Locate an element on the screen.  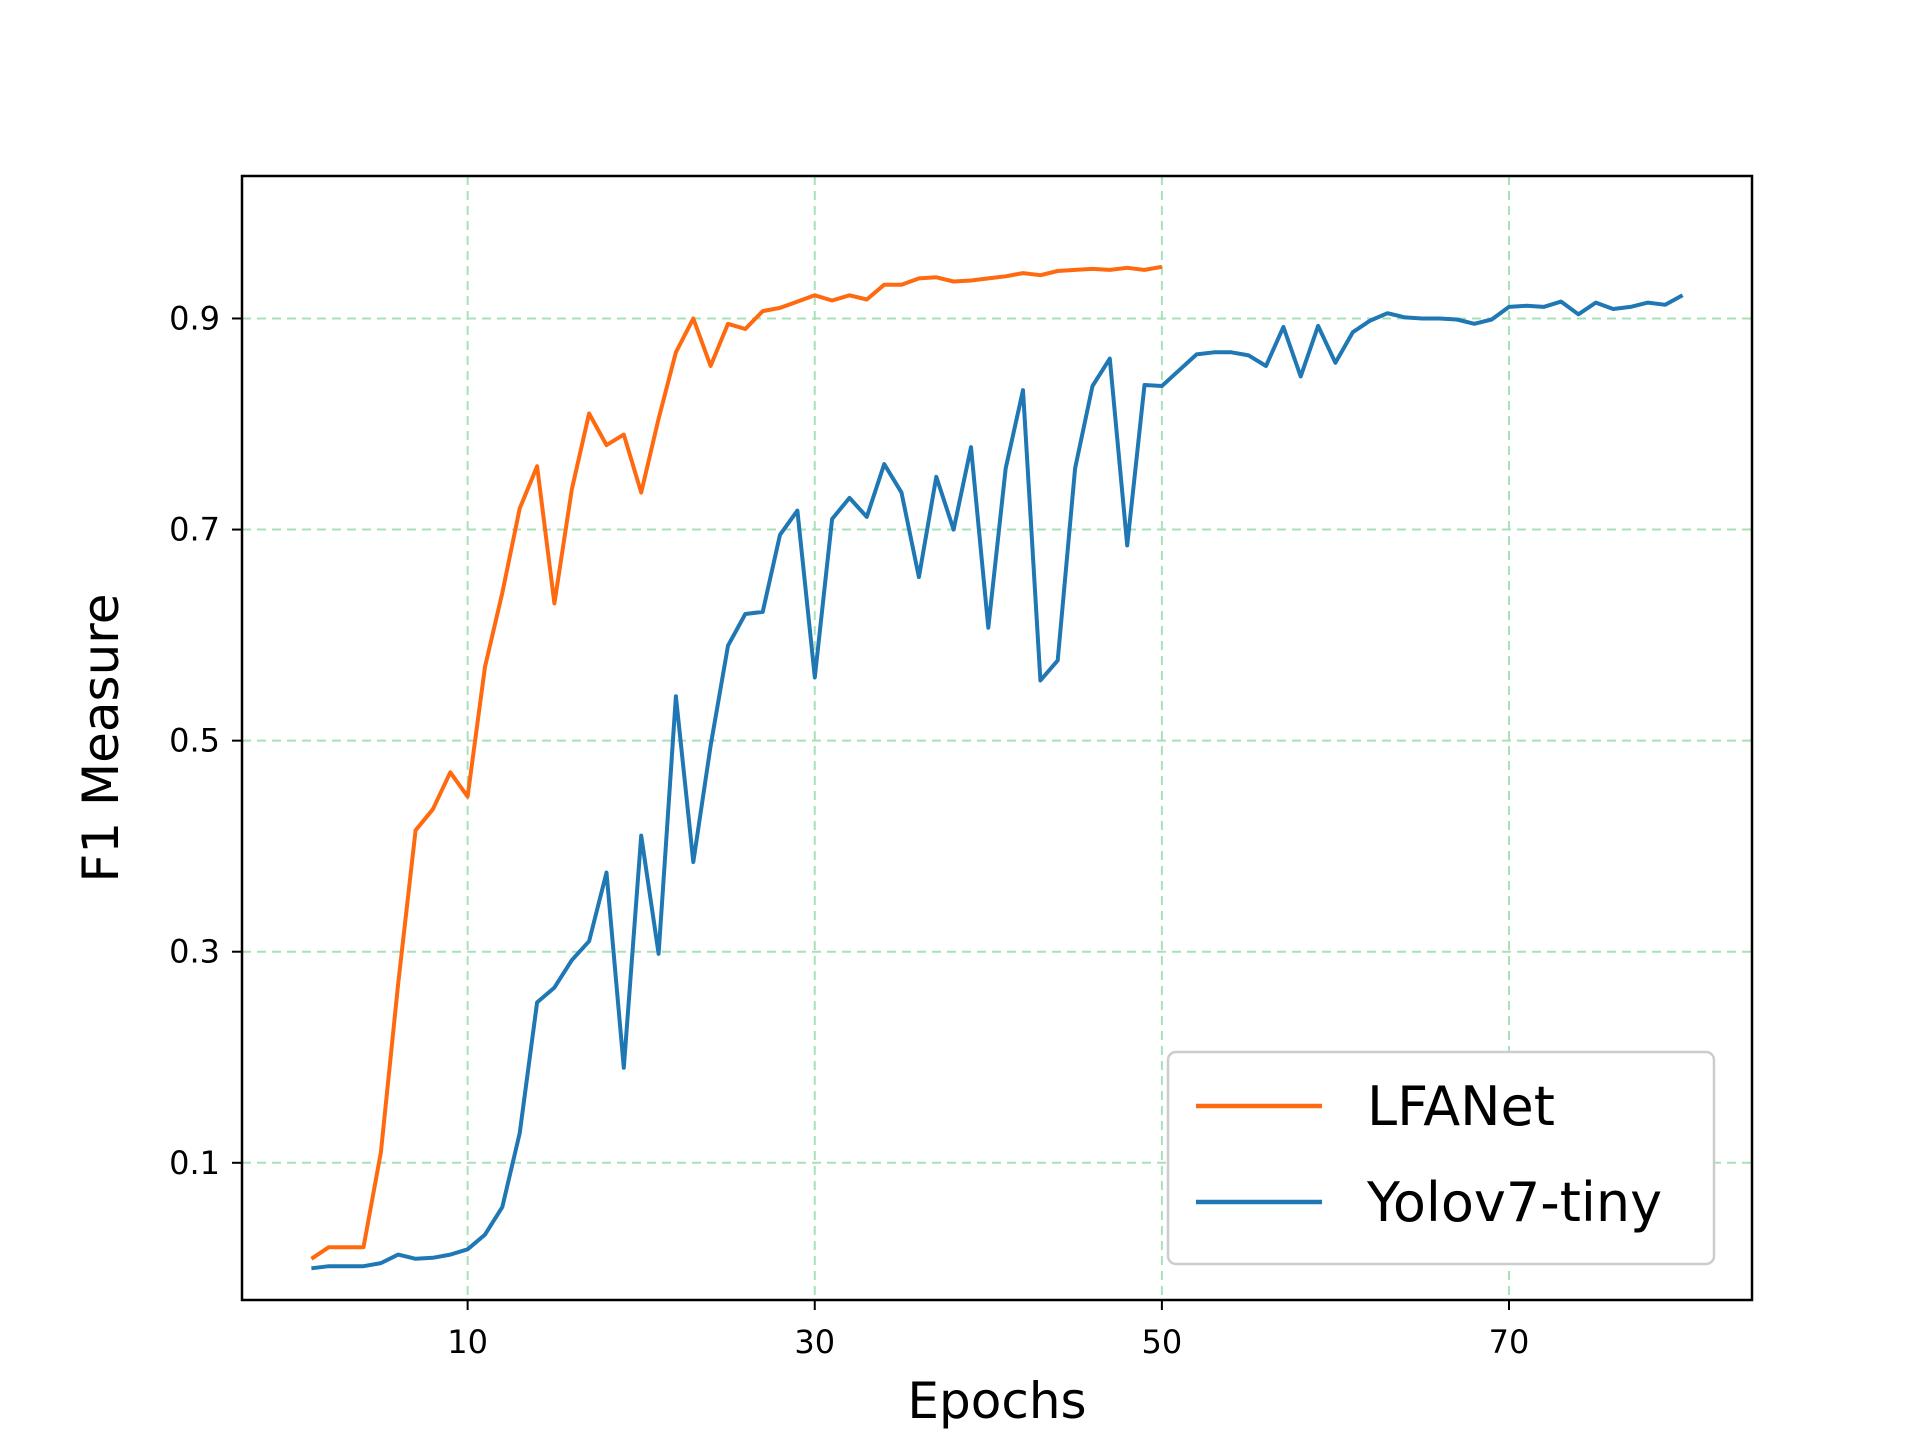
x-tick-label: 10 is located at coordinates (467, 1342).